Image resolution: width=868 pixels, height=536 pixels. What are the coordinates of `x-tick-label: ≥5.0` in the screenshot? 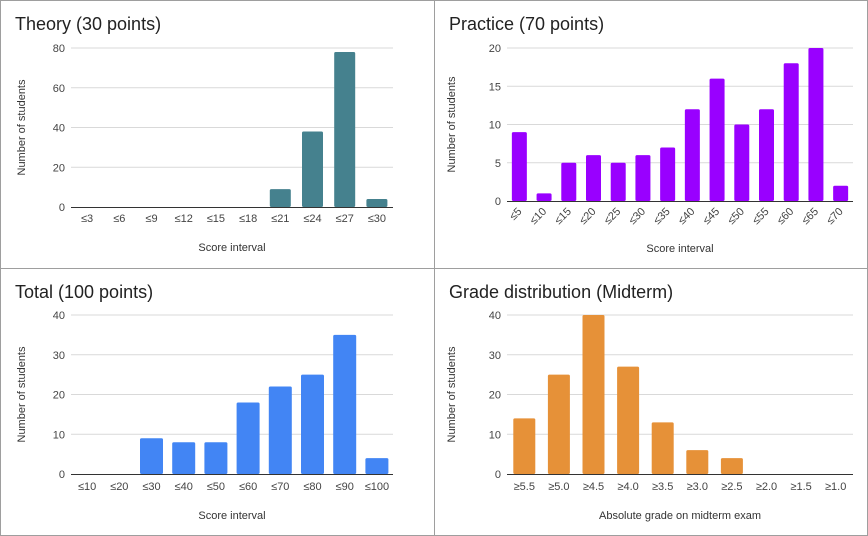 It's located at (558, 487).